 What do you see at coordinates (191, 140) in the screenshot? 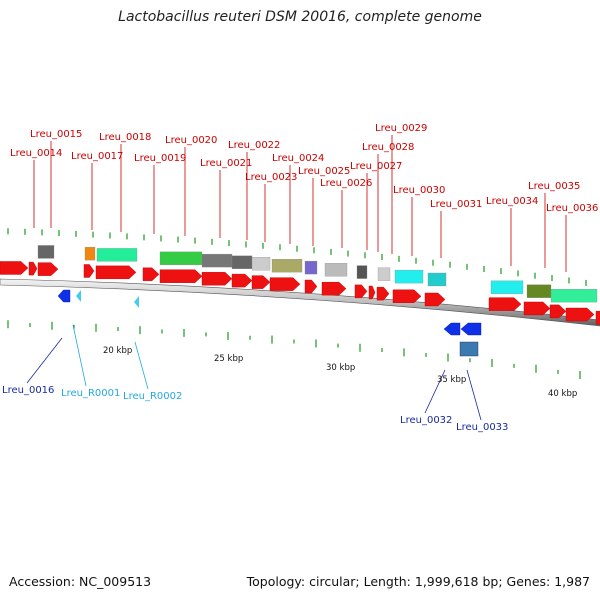
I see `gene-label: Lreu_0020` at bounding box center [191, 140].